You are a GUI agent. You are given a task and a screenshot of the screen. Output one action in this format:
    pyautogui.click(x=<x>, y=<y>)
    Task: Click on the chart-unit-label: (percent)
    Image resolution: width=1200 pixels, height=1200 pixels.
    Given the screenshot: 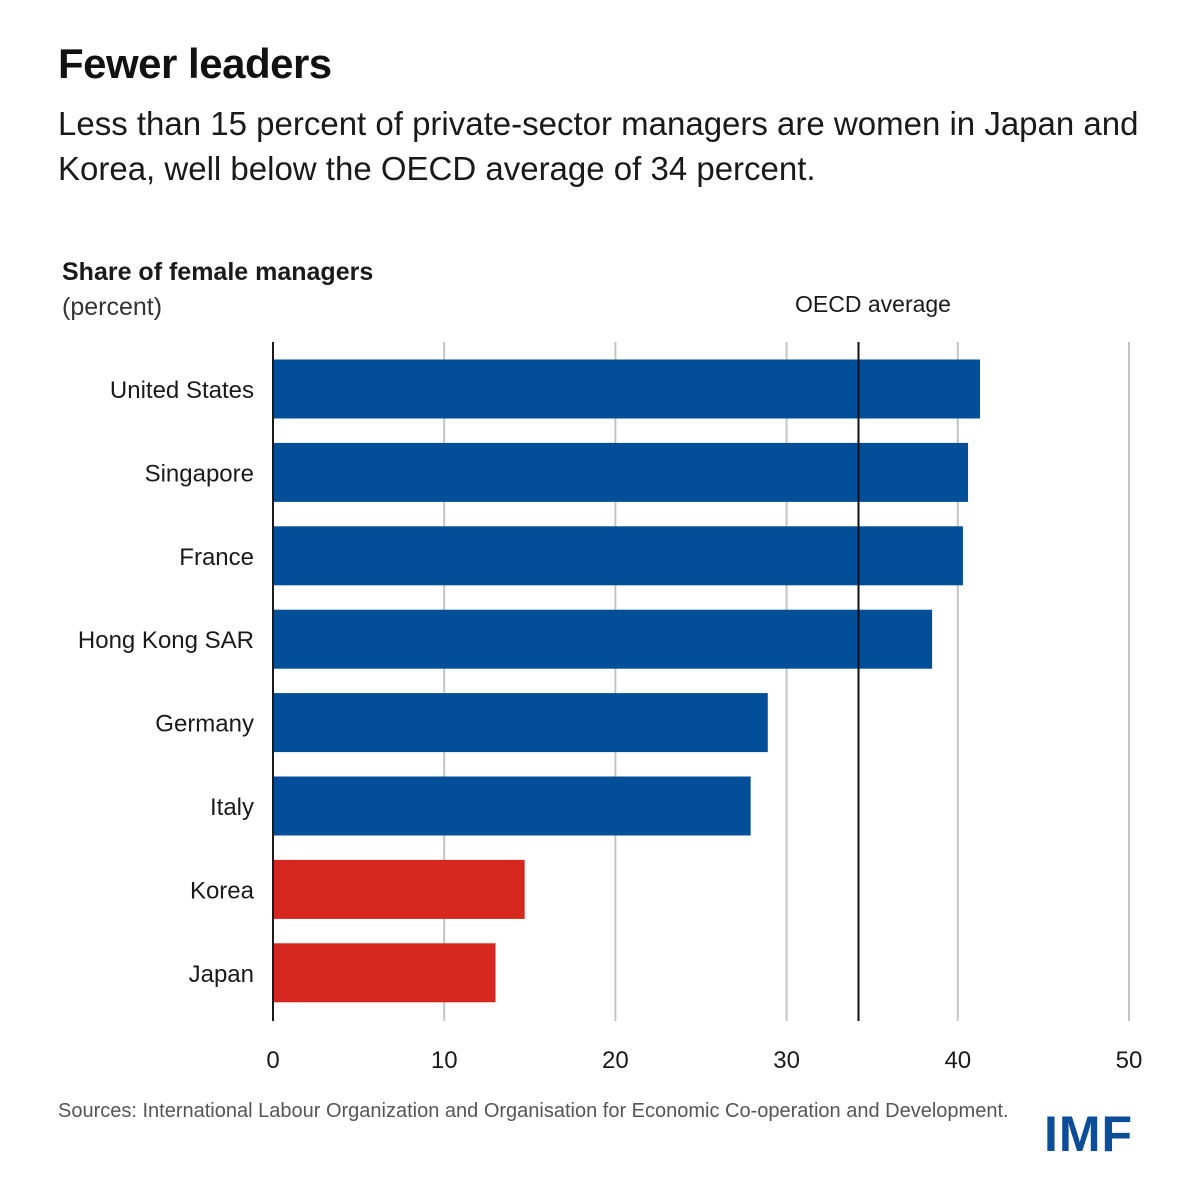 What is the action you would take?
    pyautogui.click(x=112, y=307)
    